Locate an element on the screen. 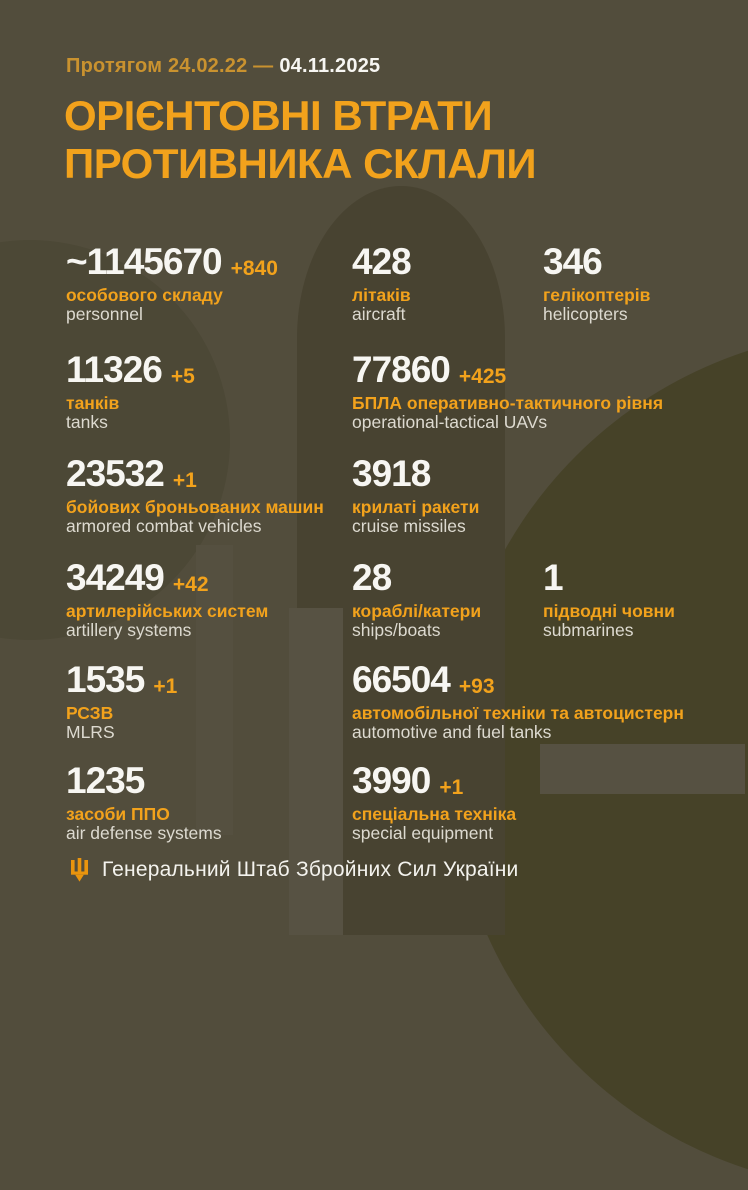  stat-value: 1235 is located at coordinates (105, 780).